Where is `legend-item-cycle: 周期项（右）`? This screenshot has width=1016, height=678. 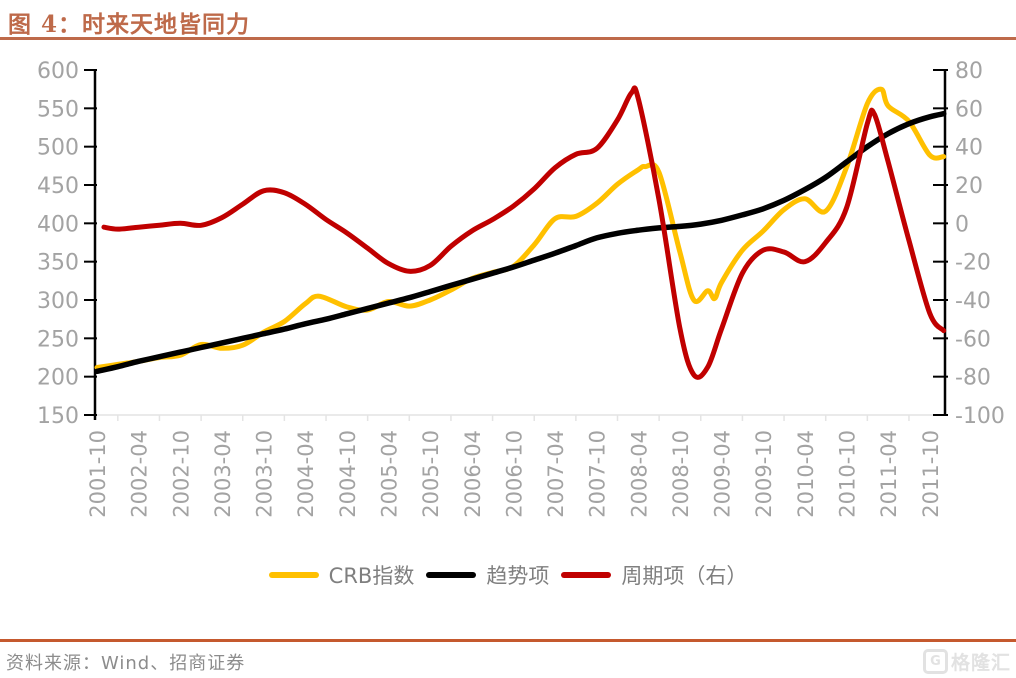 legend-item-cycle: 周期项（右） is located at coordinates (654, 575).